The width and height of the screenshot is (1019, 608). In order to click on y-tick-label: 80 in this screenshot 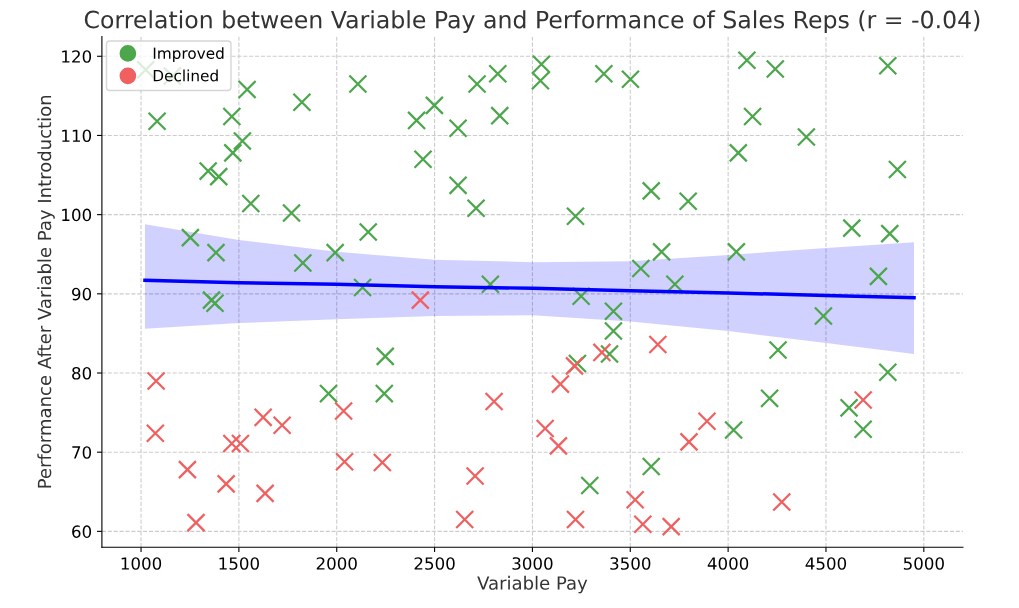, I will do `click(82, 373)`.